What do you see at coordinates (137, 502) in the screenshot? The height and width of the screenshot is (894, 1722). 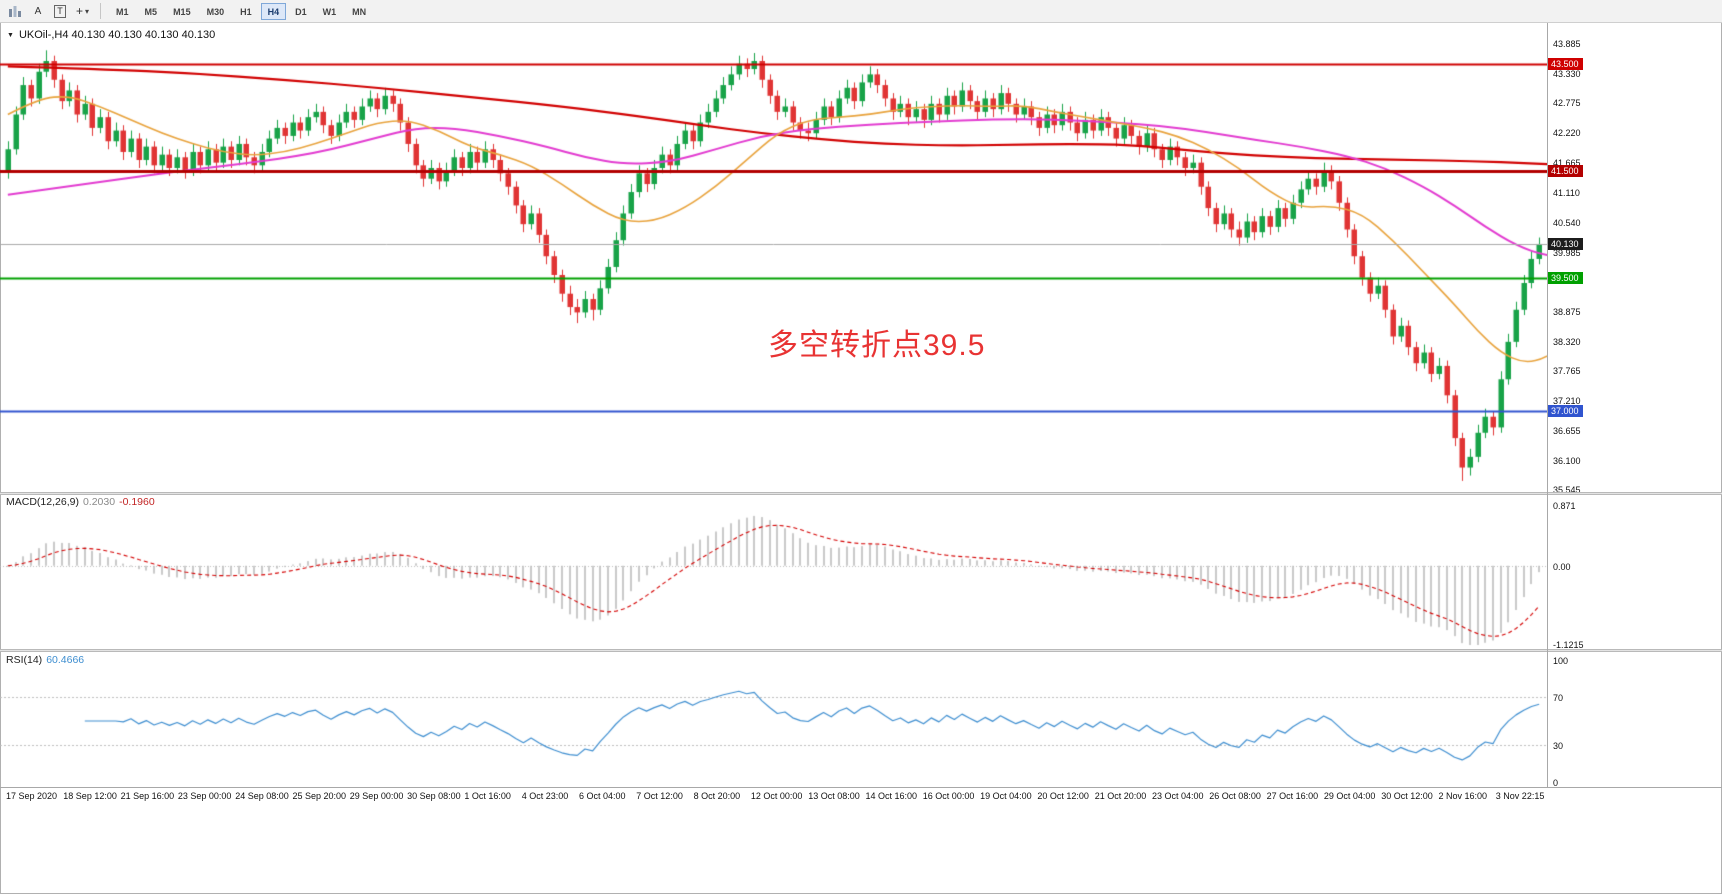 I see `macd-signal-value: -0.1960` at bounding box center [137, 502].